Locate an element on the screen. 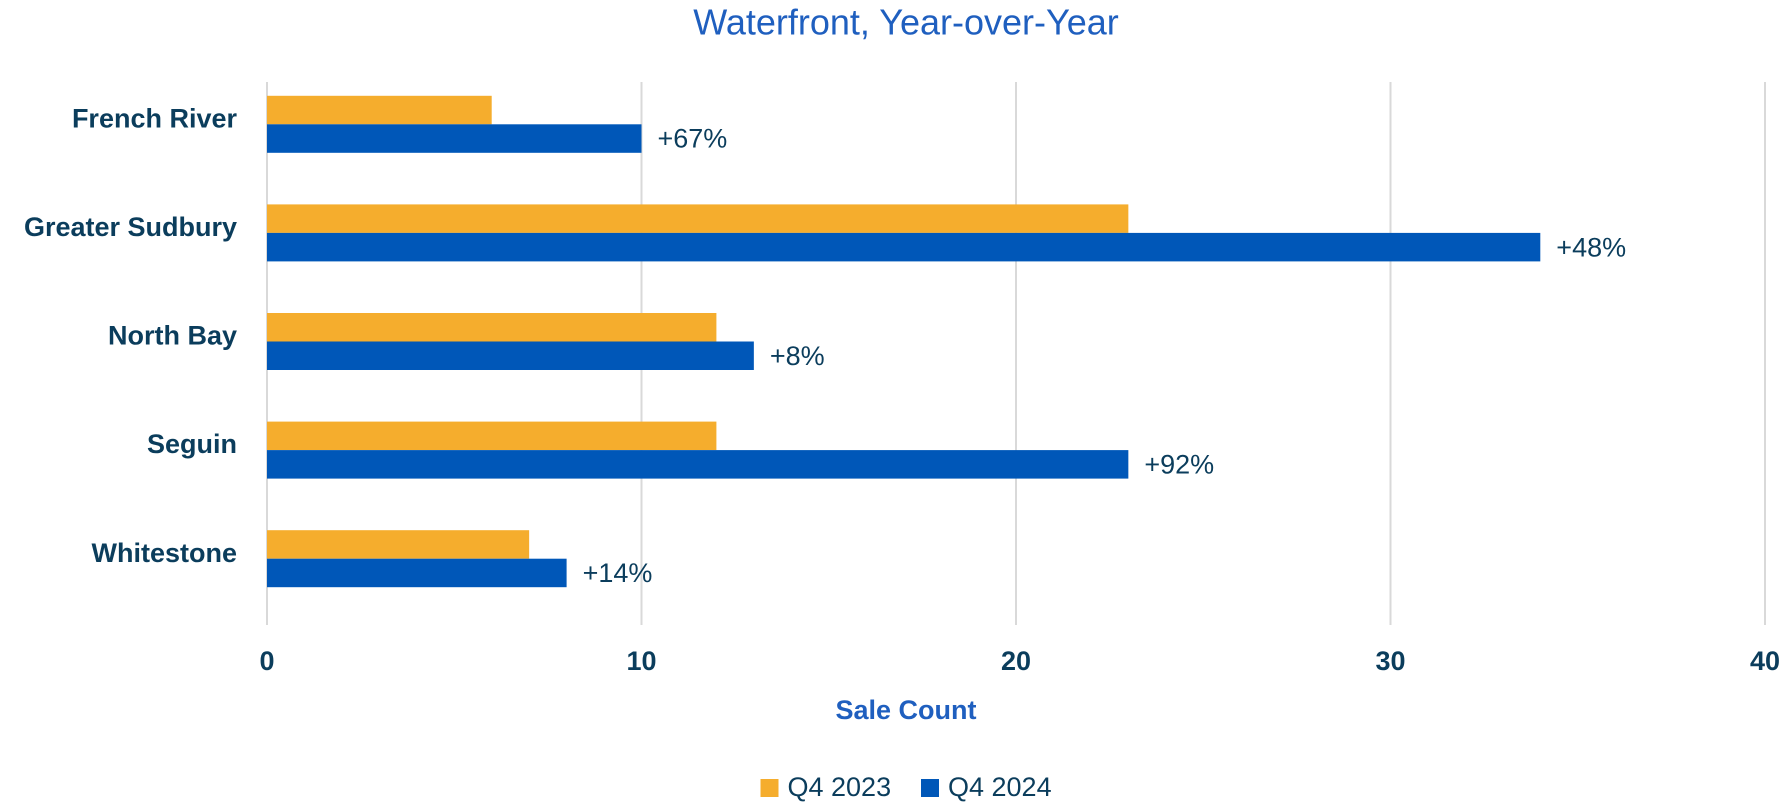 Image resolution: width=1788 pixels, height=803 pixels. y-tick-label: French River is located at coordinates (155, 118).